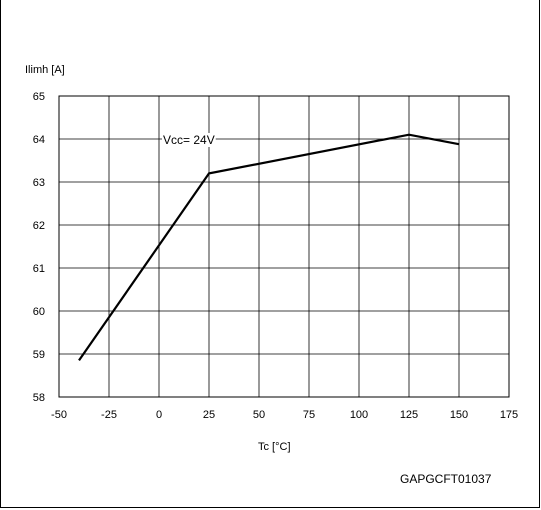 Image resolution: width=541 pixels, height=510 pixels. Describe the element at coordinates (39, 398) in the screenshot. I see `y-tick-label: 58` at that location.